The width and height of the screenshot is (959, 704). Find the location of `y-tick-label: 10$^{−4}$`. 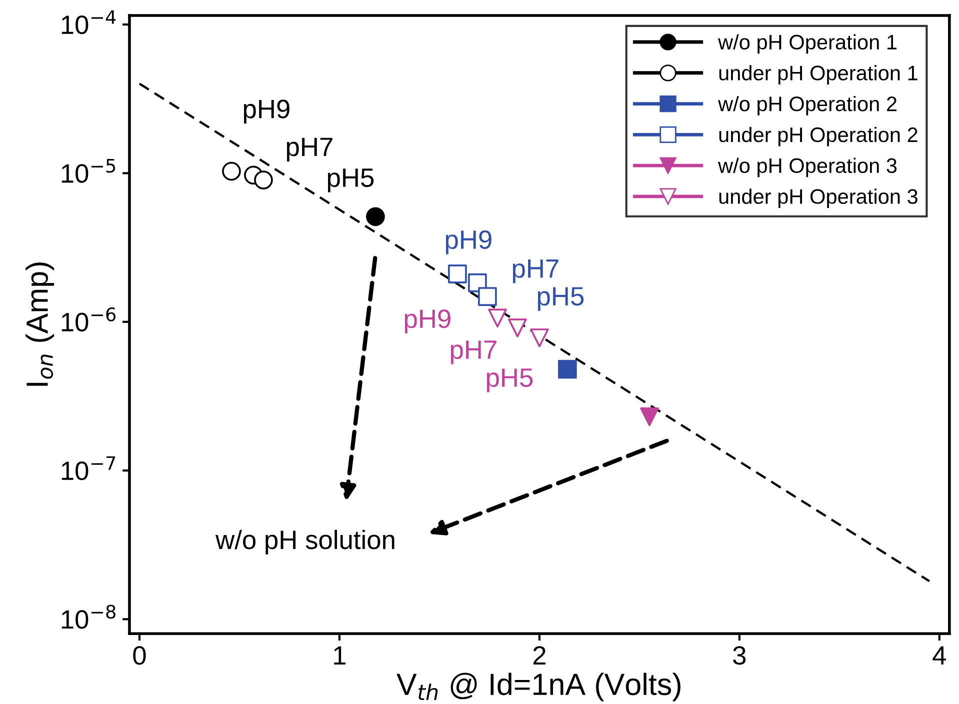

y-tick-label: 10$^{−4}$ is located at coordinates (89, 22).